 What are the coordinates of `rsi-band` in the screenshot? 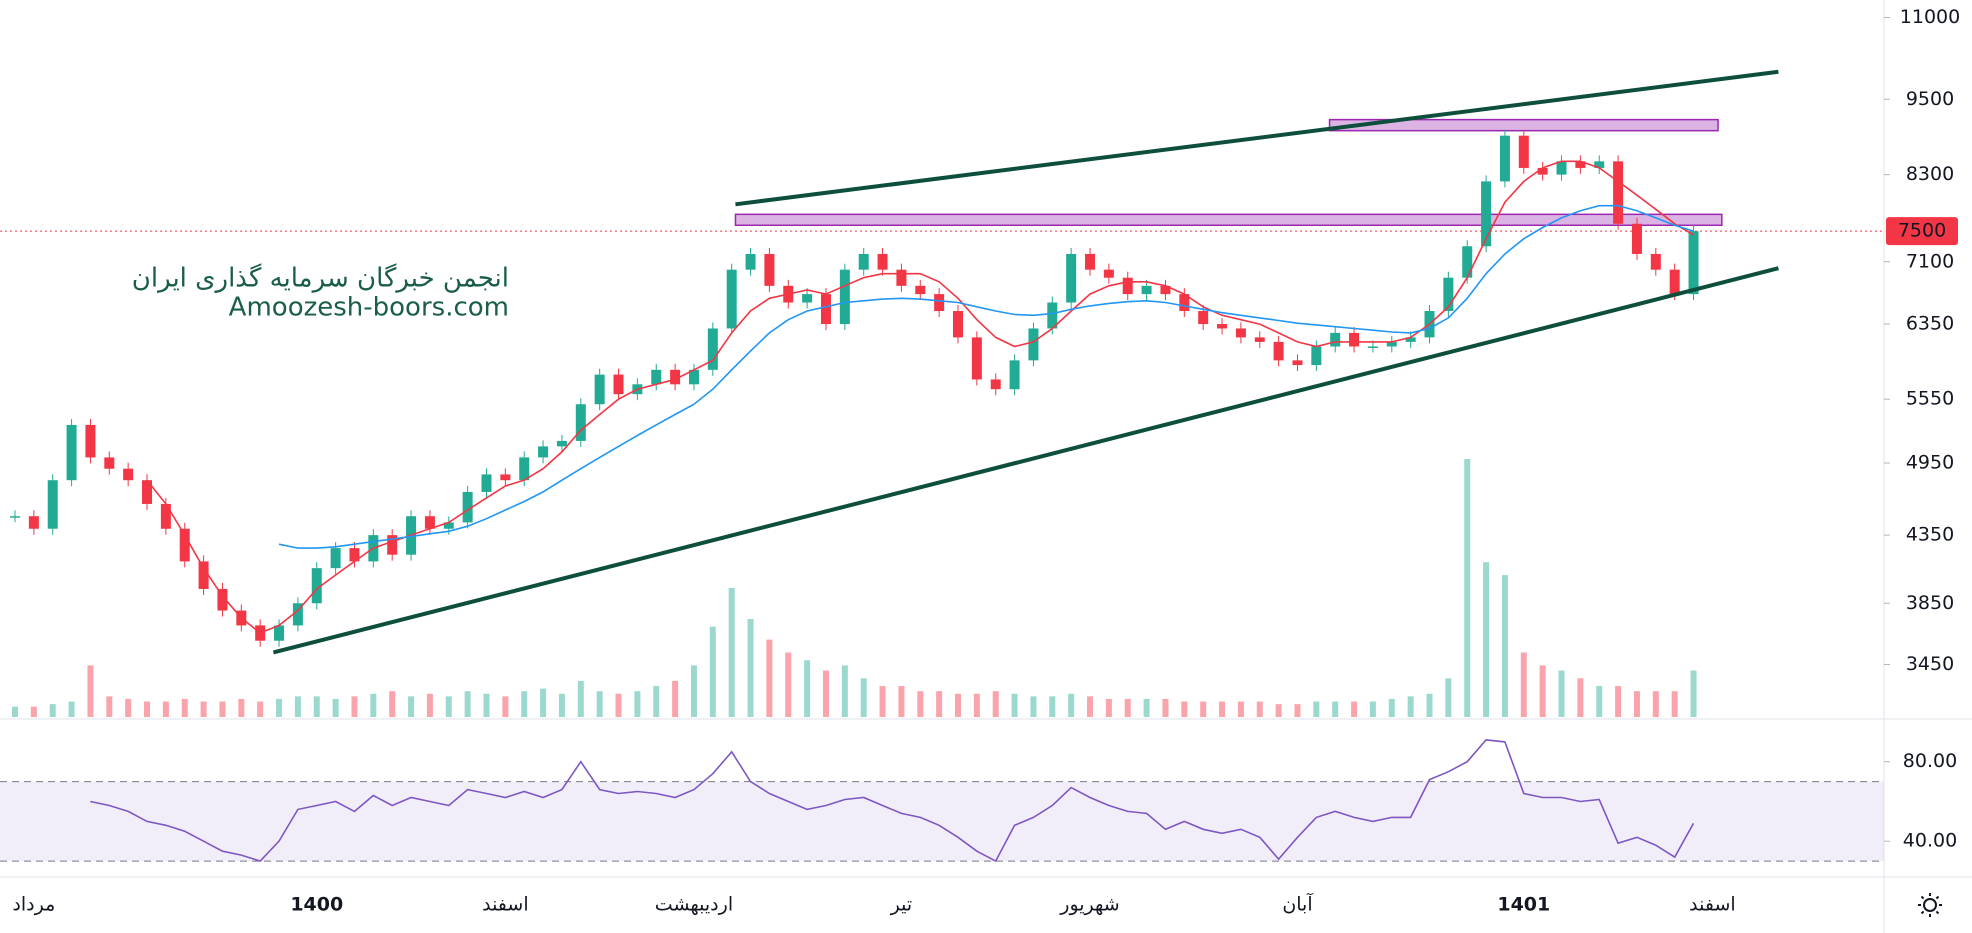 It's located at (942, 821).